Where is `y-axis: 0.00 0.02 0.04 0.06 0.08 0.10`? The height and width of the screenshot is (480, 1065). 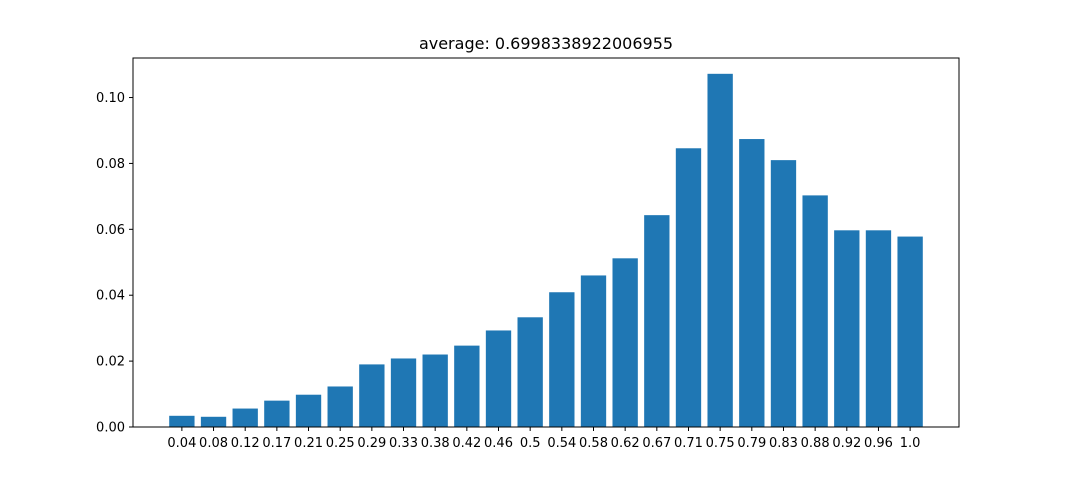
y-axis: 0.00 0.02 0.04 0.06 0.08 0.10 is located at coordinates (114, 263).